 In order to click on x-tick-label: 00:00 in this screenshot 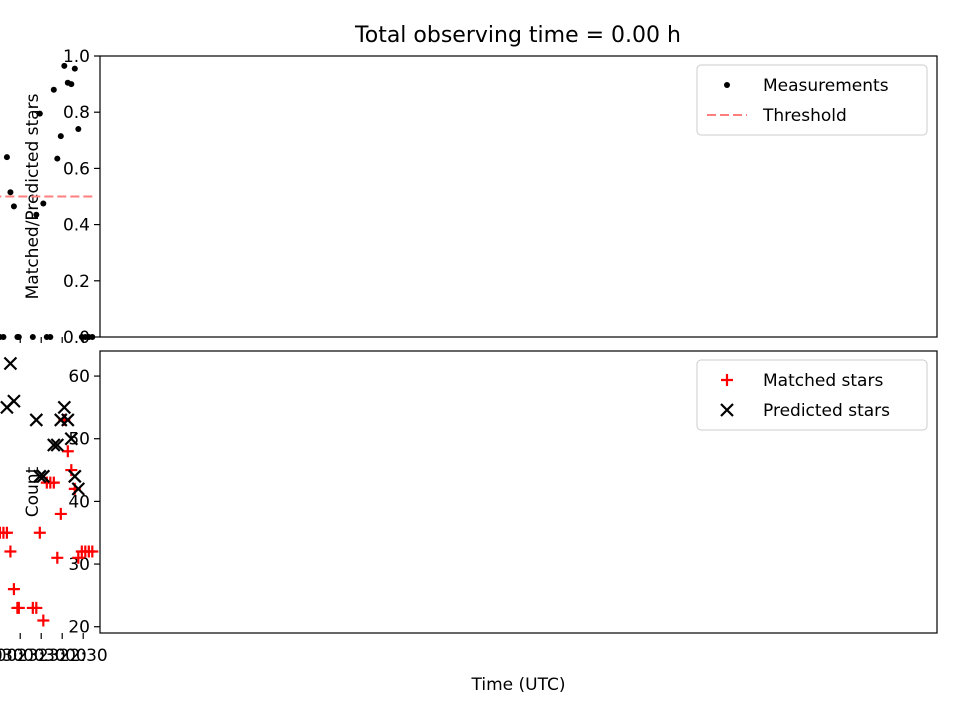, I will do `click(22, 656)`.